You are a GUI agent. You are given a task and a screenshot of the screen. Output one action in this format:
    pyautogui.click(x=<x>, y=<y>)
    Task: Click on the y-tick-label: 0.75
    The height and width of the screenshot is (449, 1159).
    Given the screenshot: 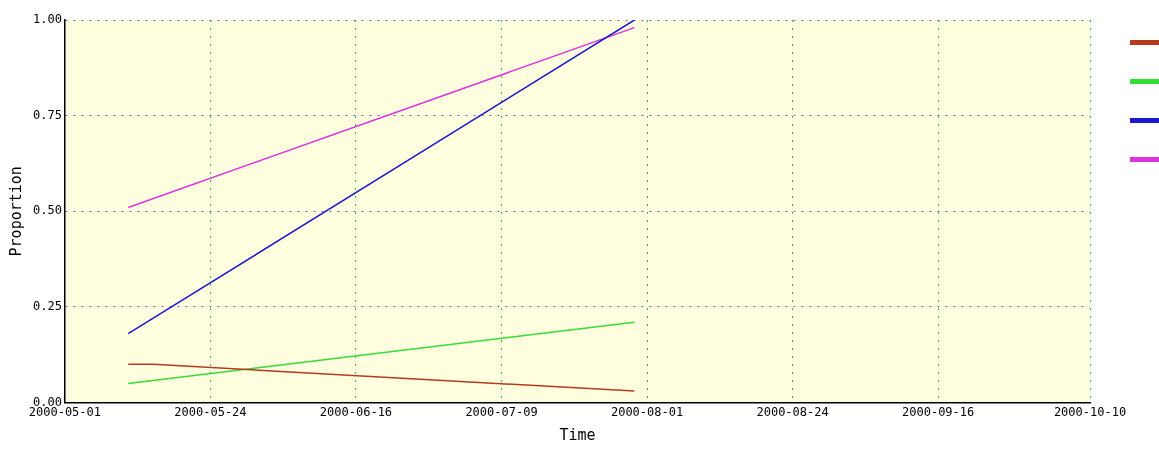 What is the action you would take?
    pyautogui.click(x=47, y=114)
    